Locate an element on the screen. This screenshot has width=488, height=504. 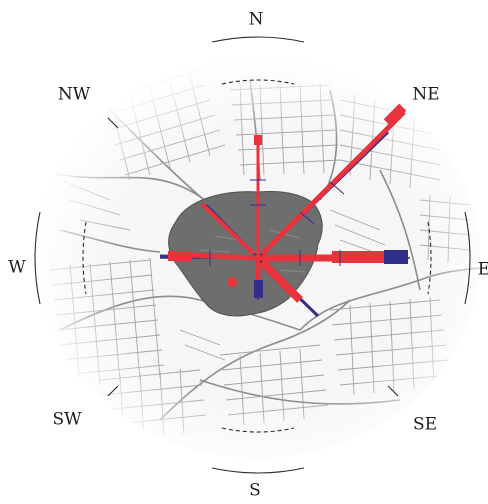
direction-label-ne: NE is located at coordinates (426, 94).